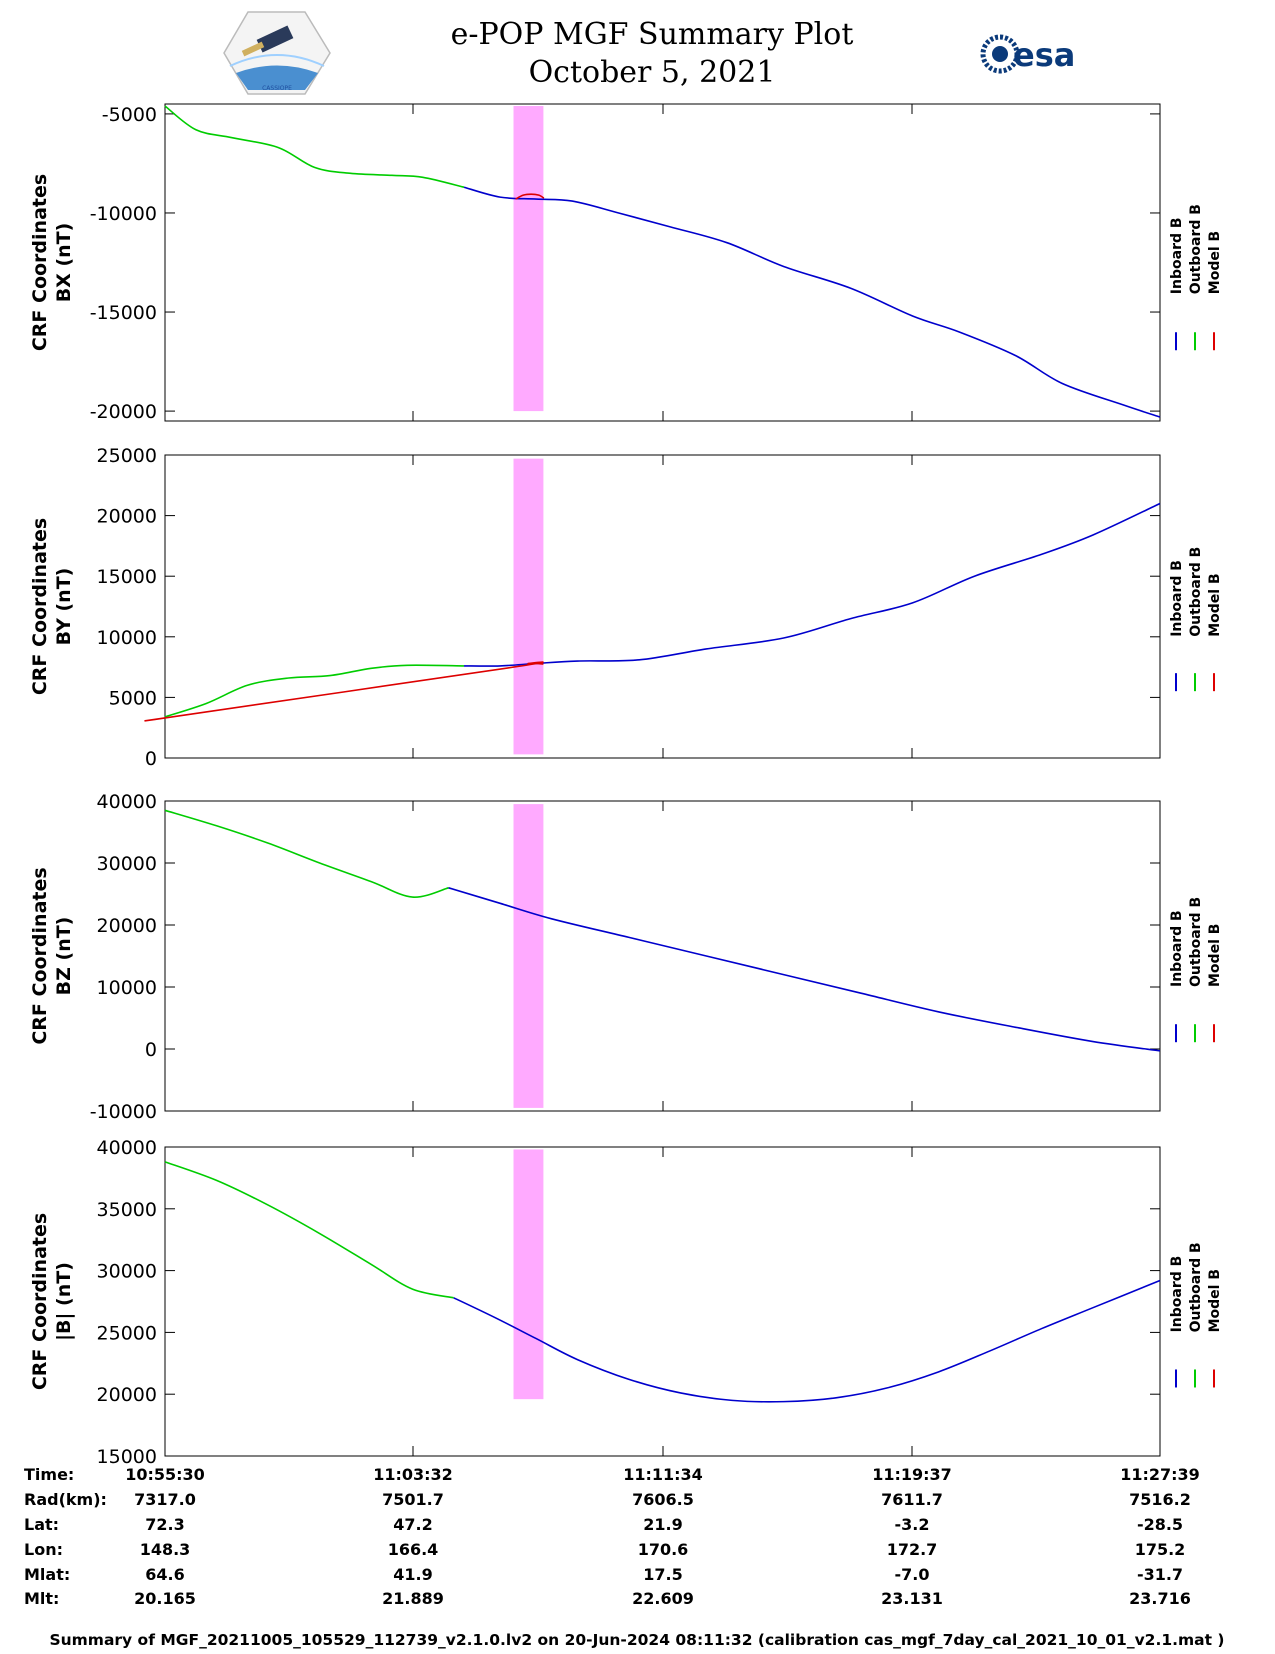  What do you see at coordinates (412, 1524) in the screenshot?
I see `ephemeris-cell: 47.2` at bounding box center [412, 1524].